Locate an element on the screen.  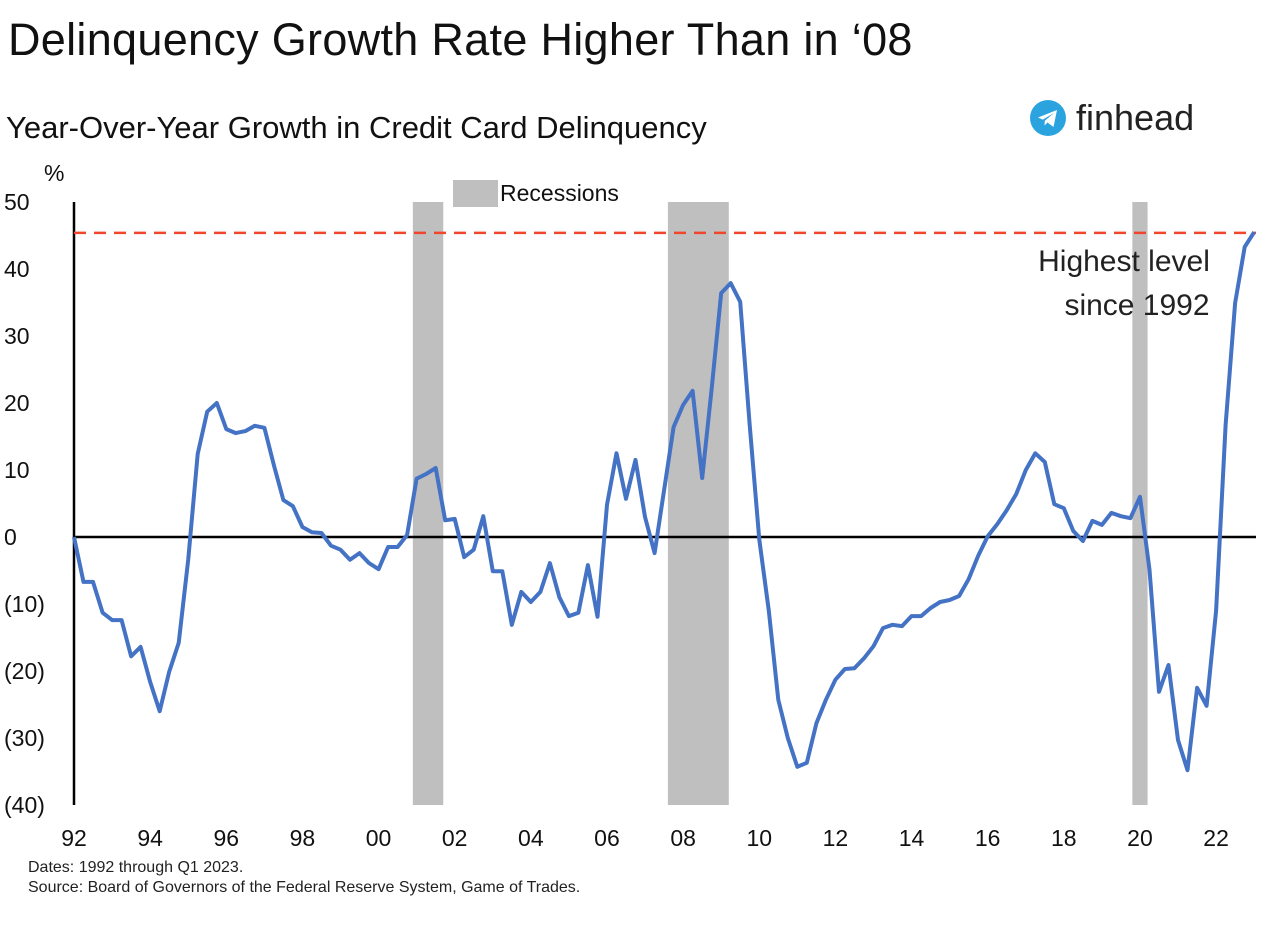
telegram-icon is located at coordinates (1048, 118).